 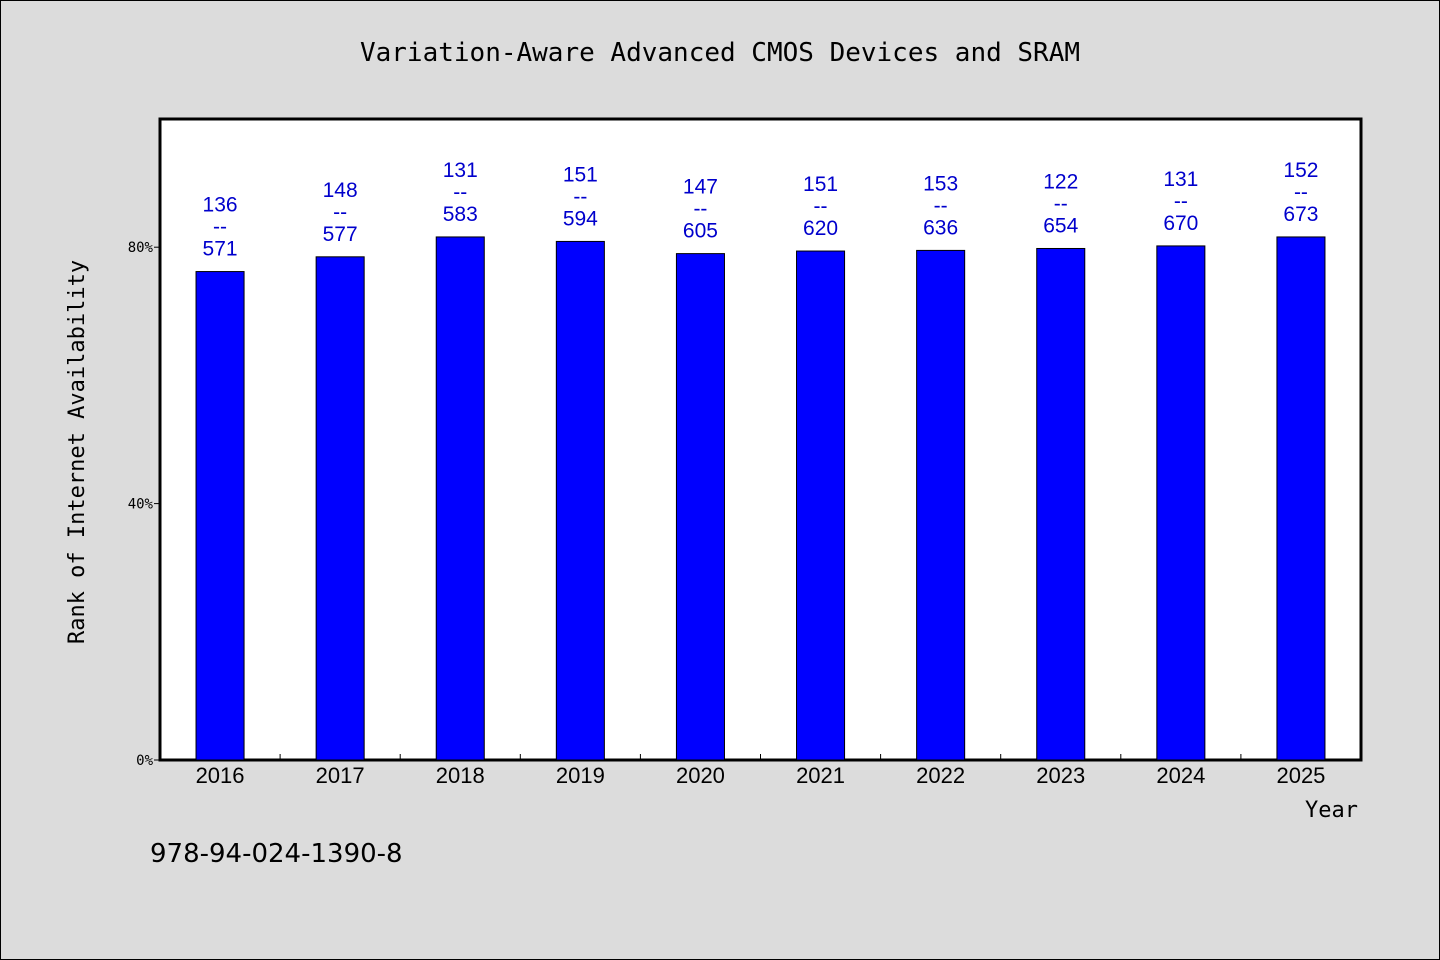 What do you see at coordinates (141, 505) in the screenshot?
I see `y-tick-label-40: 40%` at bounding box center [141, 505].